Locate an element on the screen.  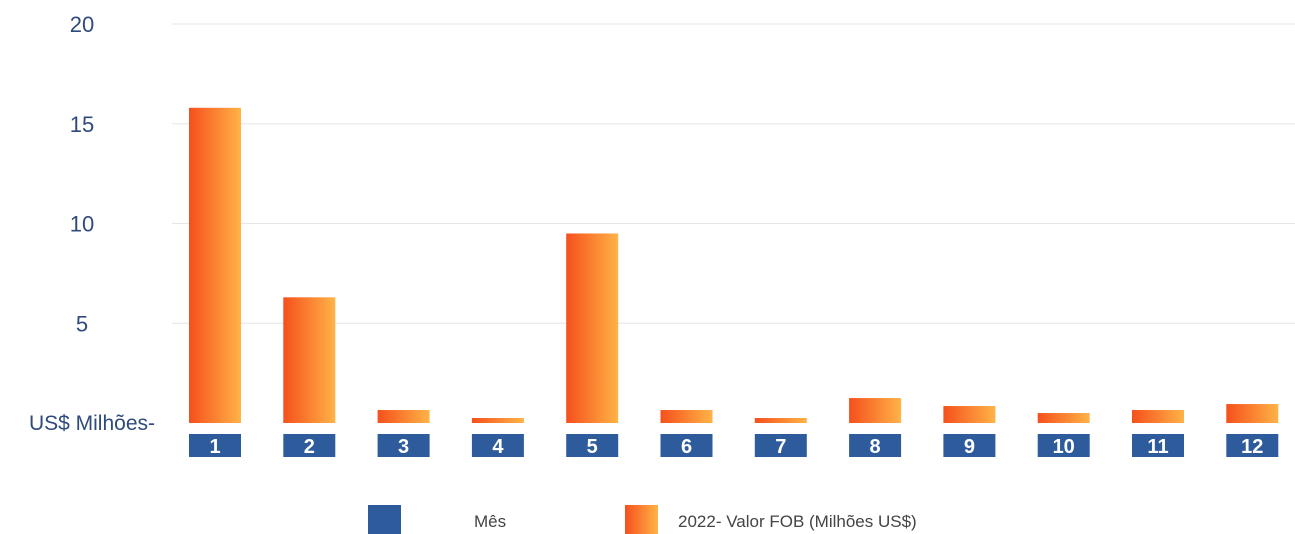
month-labels: 1 2 3 4 5 6 7 8 9 10 11 12 is located at coordinates (734, 446).